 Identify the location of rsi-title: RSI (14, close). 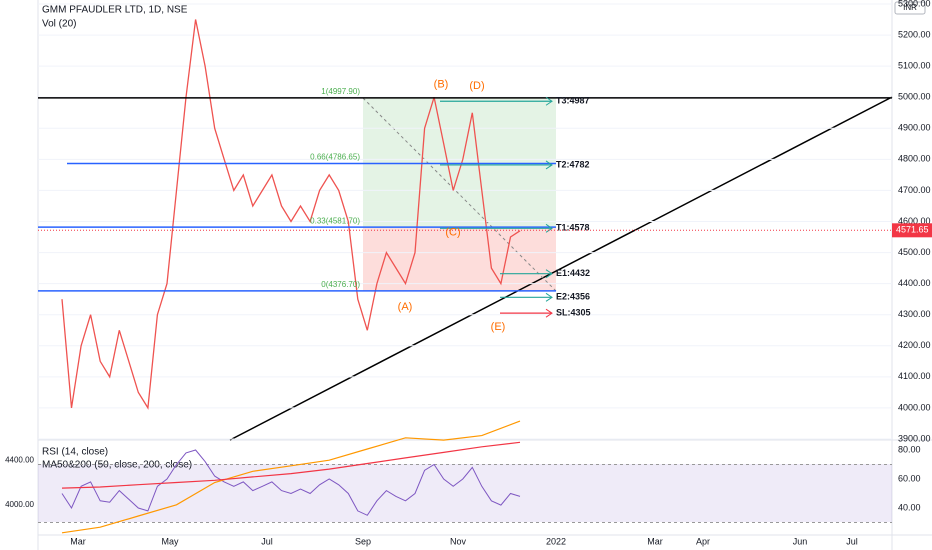
(75, 452).